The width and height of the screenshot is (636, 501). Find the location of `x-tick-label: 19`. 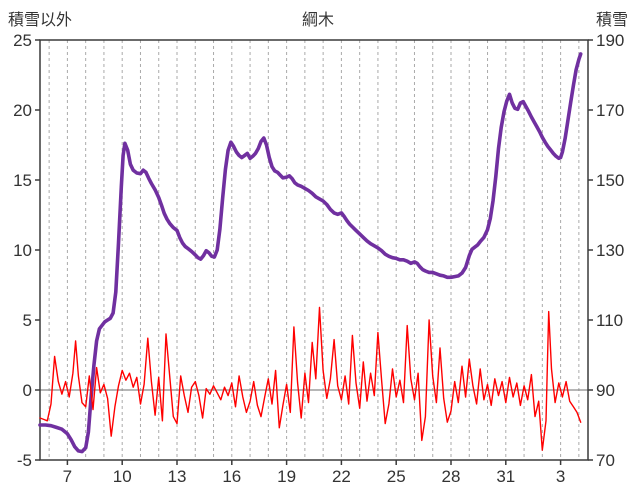

x-tick-label: 19 is located at coordinates (286, 476).